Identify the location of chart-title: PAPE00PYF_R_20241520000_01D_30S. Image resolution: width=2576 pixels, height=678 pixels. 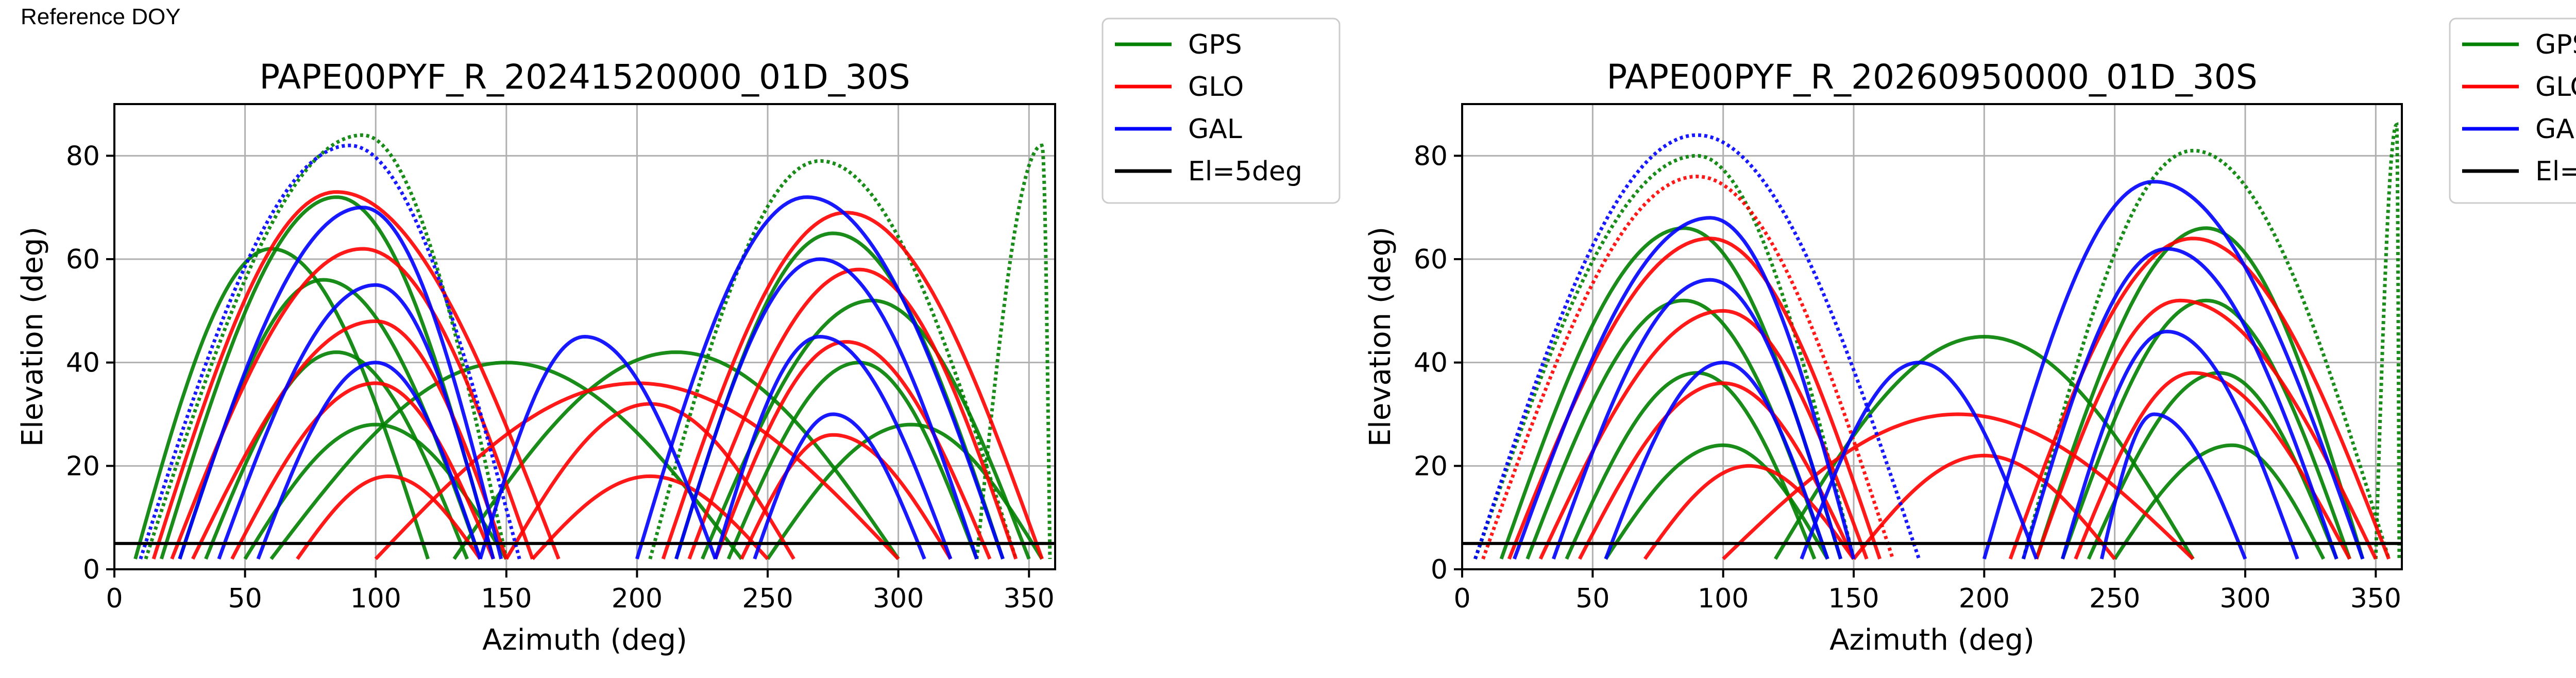
(584, 77).